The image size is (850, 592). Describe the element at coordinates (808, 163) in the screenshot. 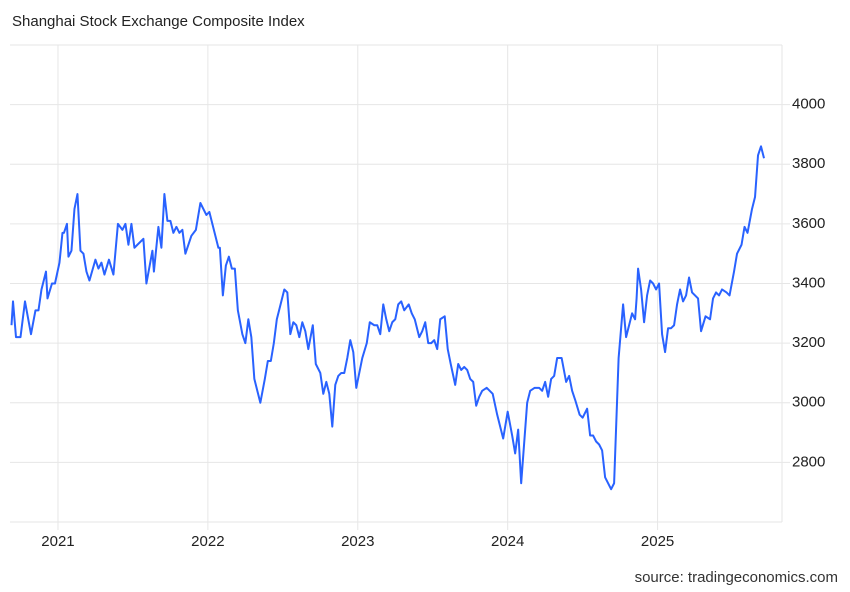

I see `y-tick-label: 3800` at that location.